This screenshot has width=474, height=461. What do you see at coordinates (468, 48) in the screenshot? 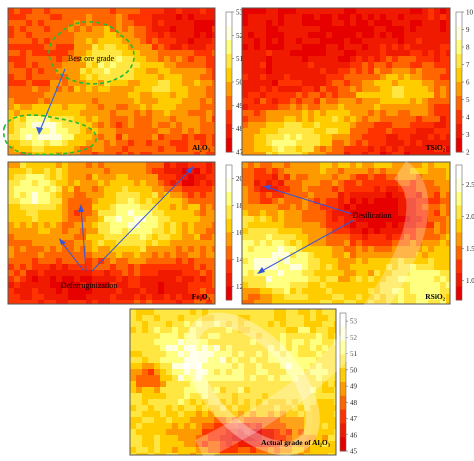
I see `colorbar-tick-label: 8` at bounding box center [468, 48].